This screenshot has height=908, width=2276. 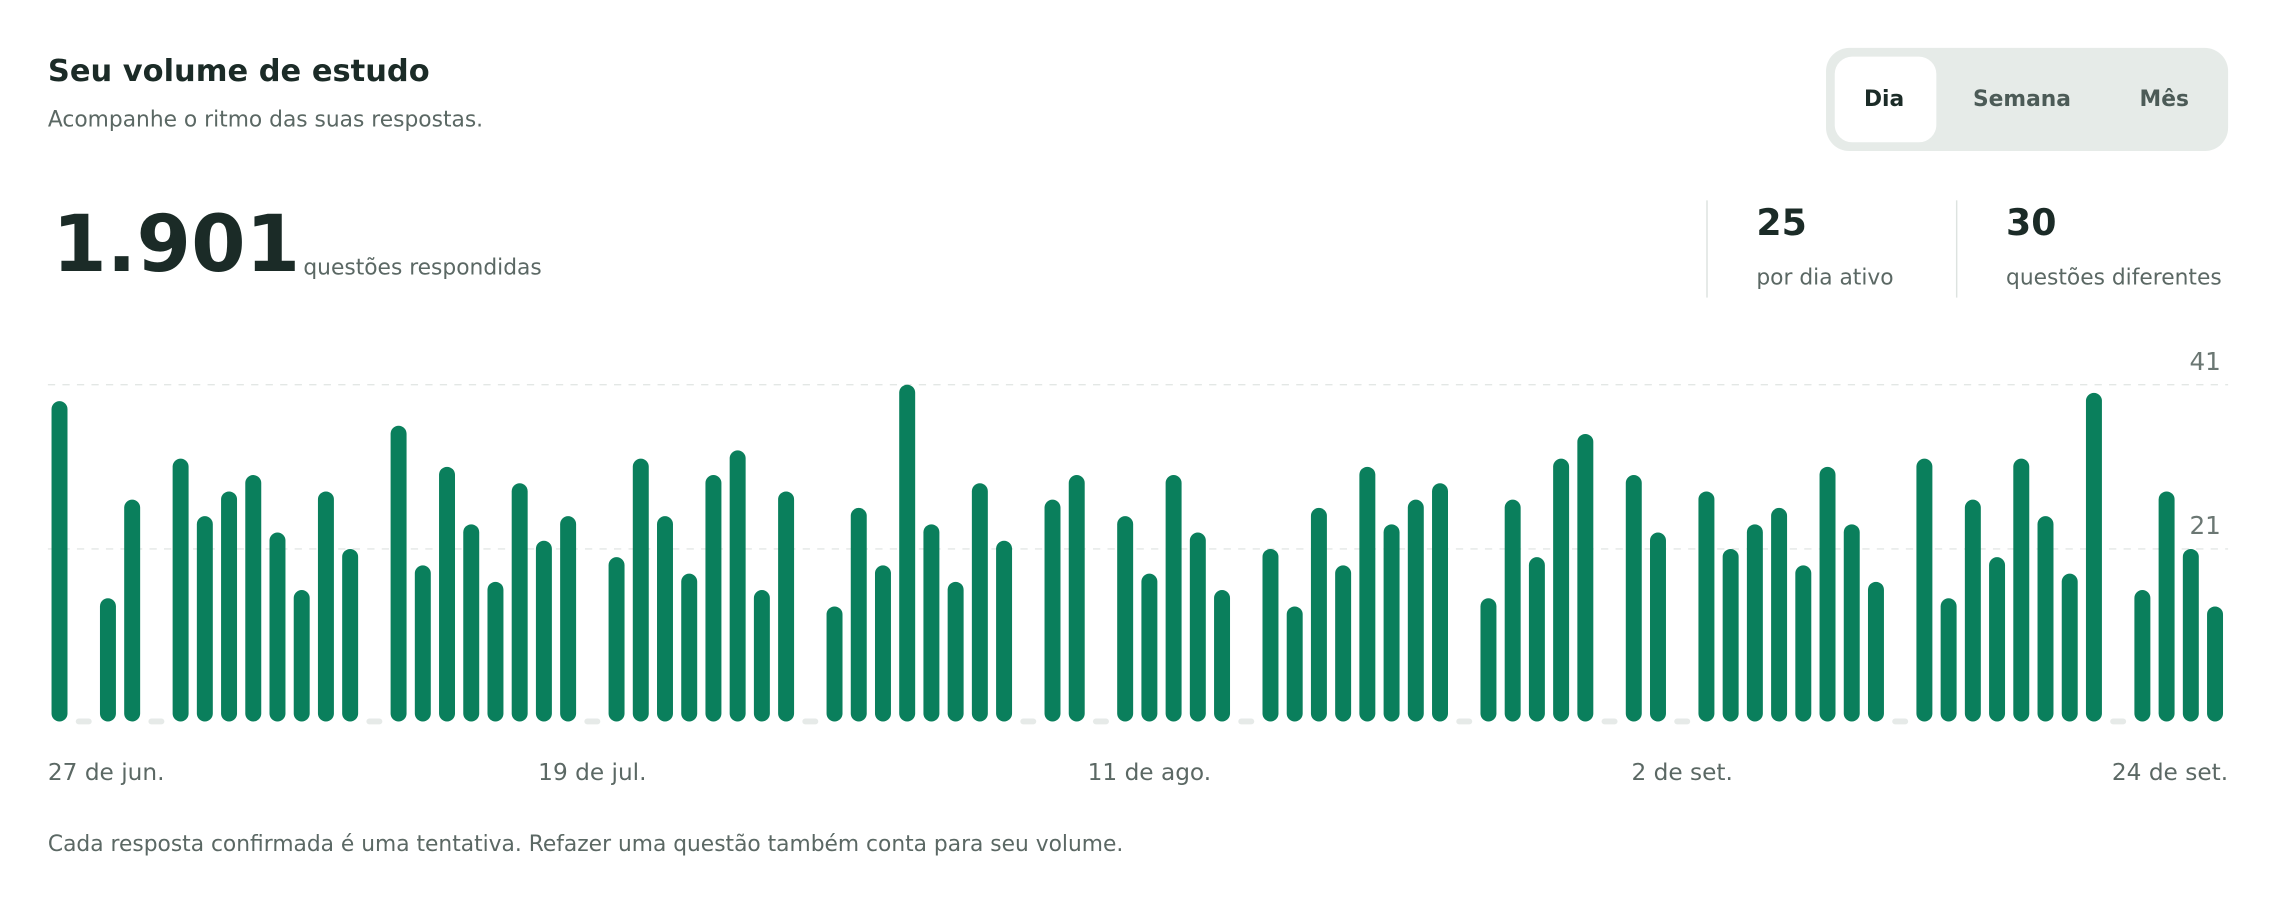 I want to click on y-tick-label: 41, so click(x=2204, y=361).